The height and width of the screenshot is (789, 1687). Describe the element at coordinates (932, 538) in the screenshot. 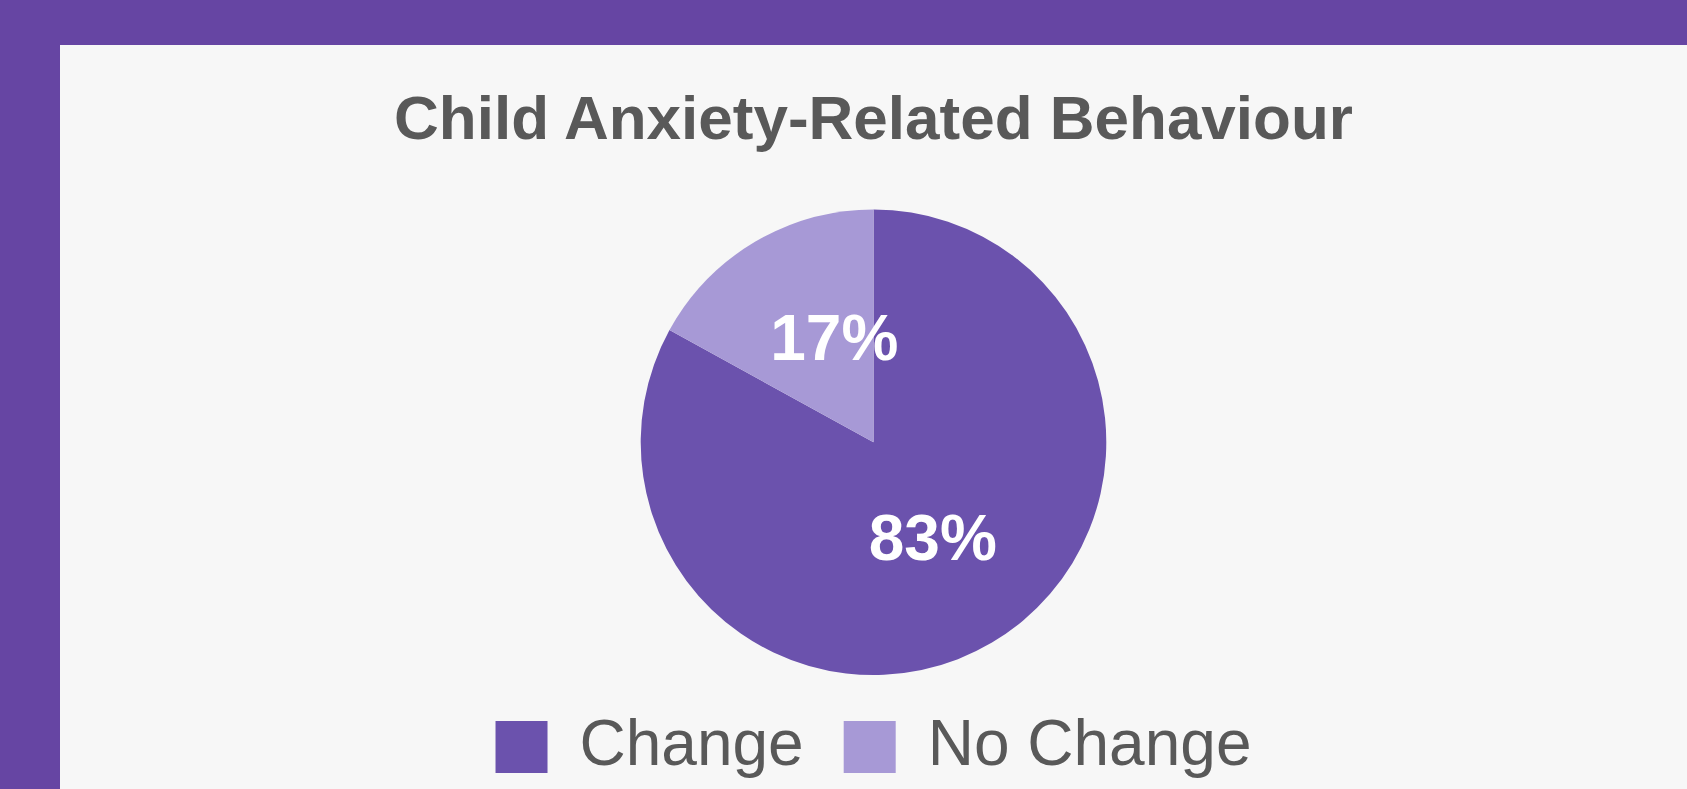

I see `data-label: 83%` at that location.